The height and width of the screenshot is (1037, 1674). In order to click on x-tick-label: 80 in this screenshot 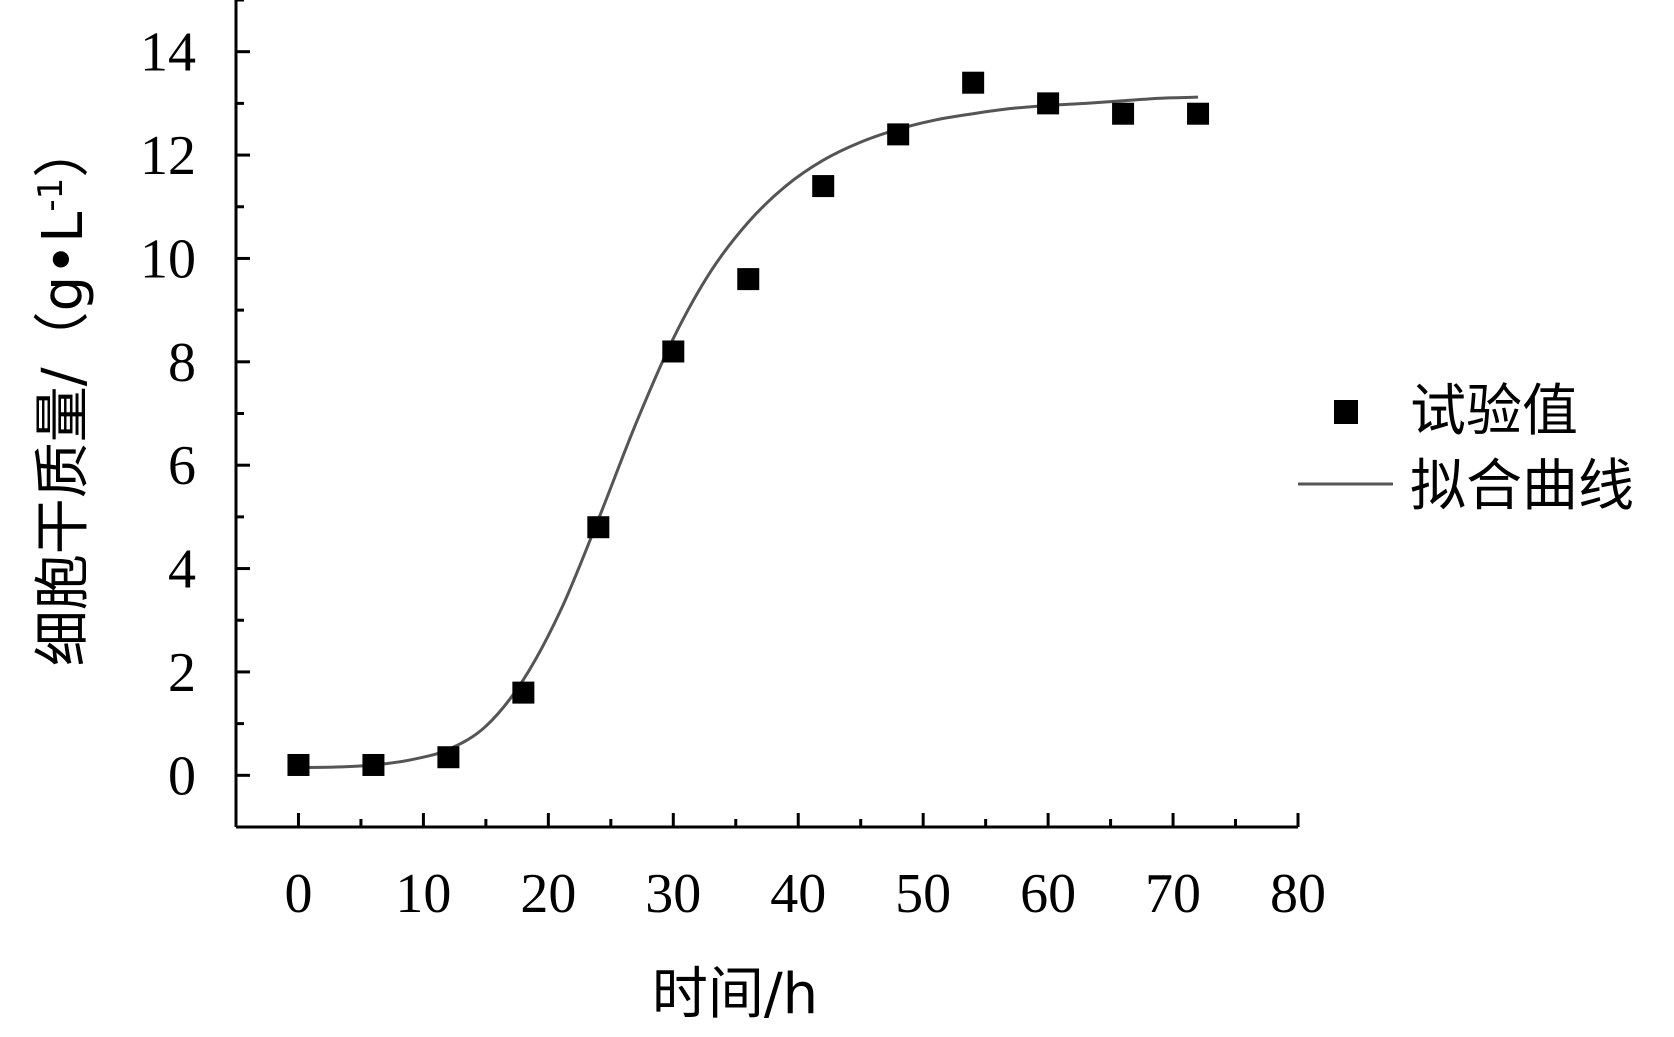, I will do `click(1298, 894)`.